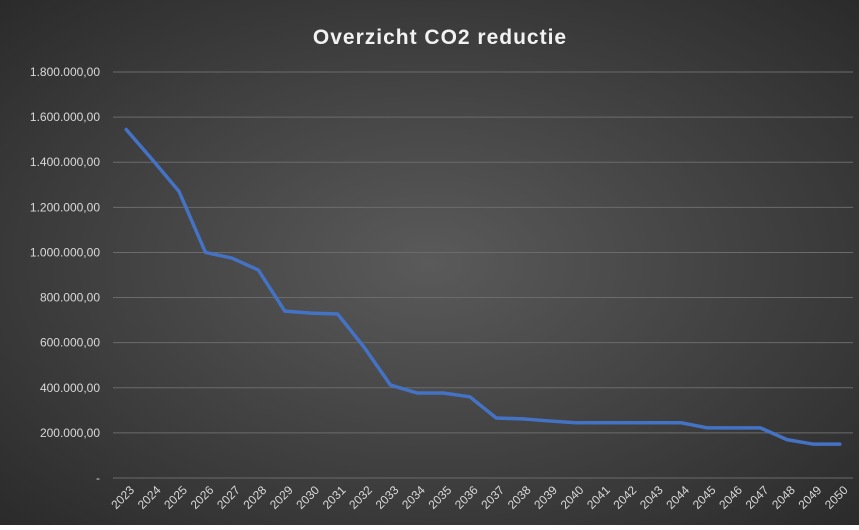 This screenshot has width=859, height=530. Describe the element at coordinates (70, 298) in the screenshot. I see `y-tick-label: 800.000,00` at that location.